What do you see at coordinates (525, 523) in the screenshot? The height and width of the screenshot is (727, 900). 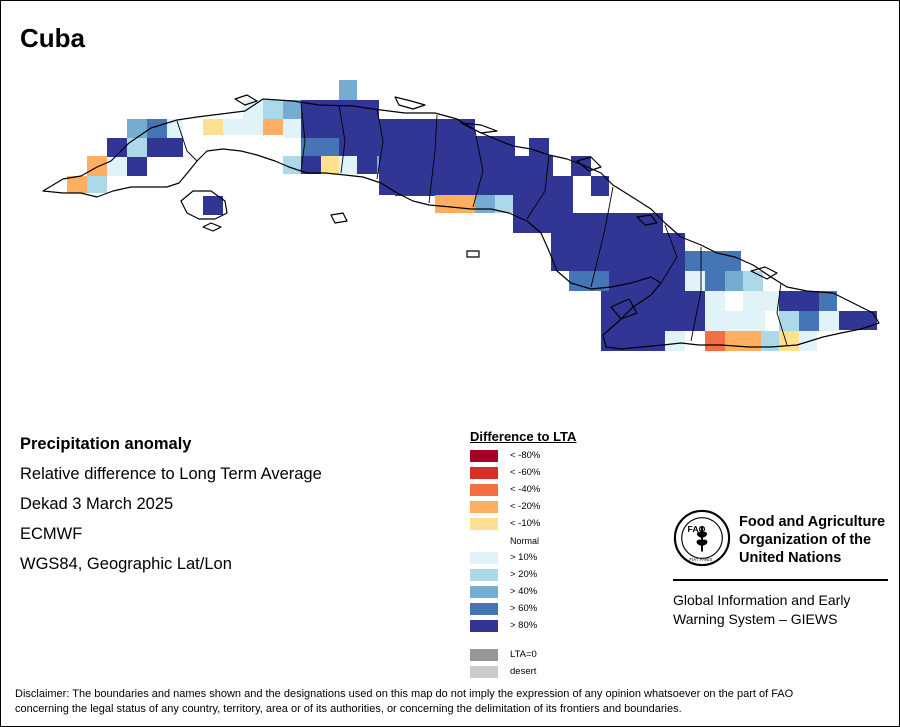 I see `legend-label: < -10%` at bounding box center [525, 523].